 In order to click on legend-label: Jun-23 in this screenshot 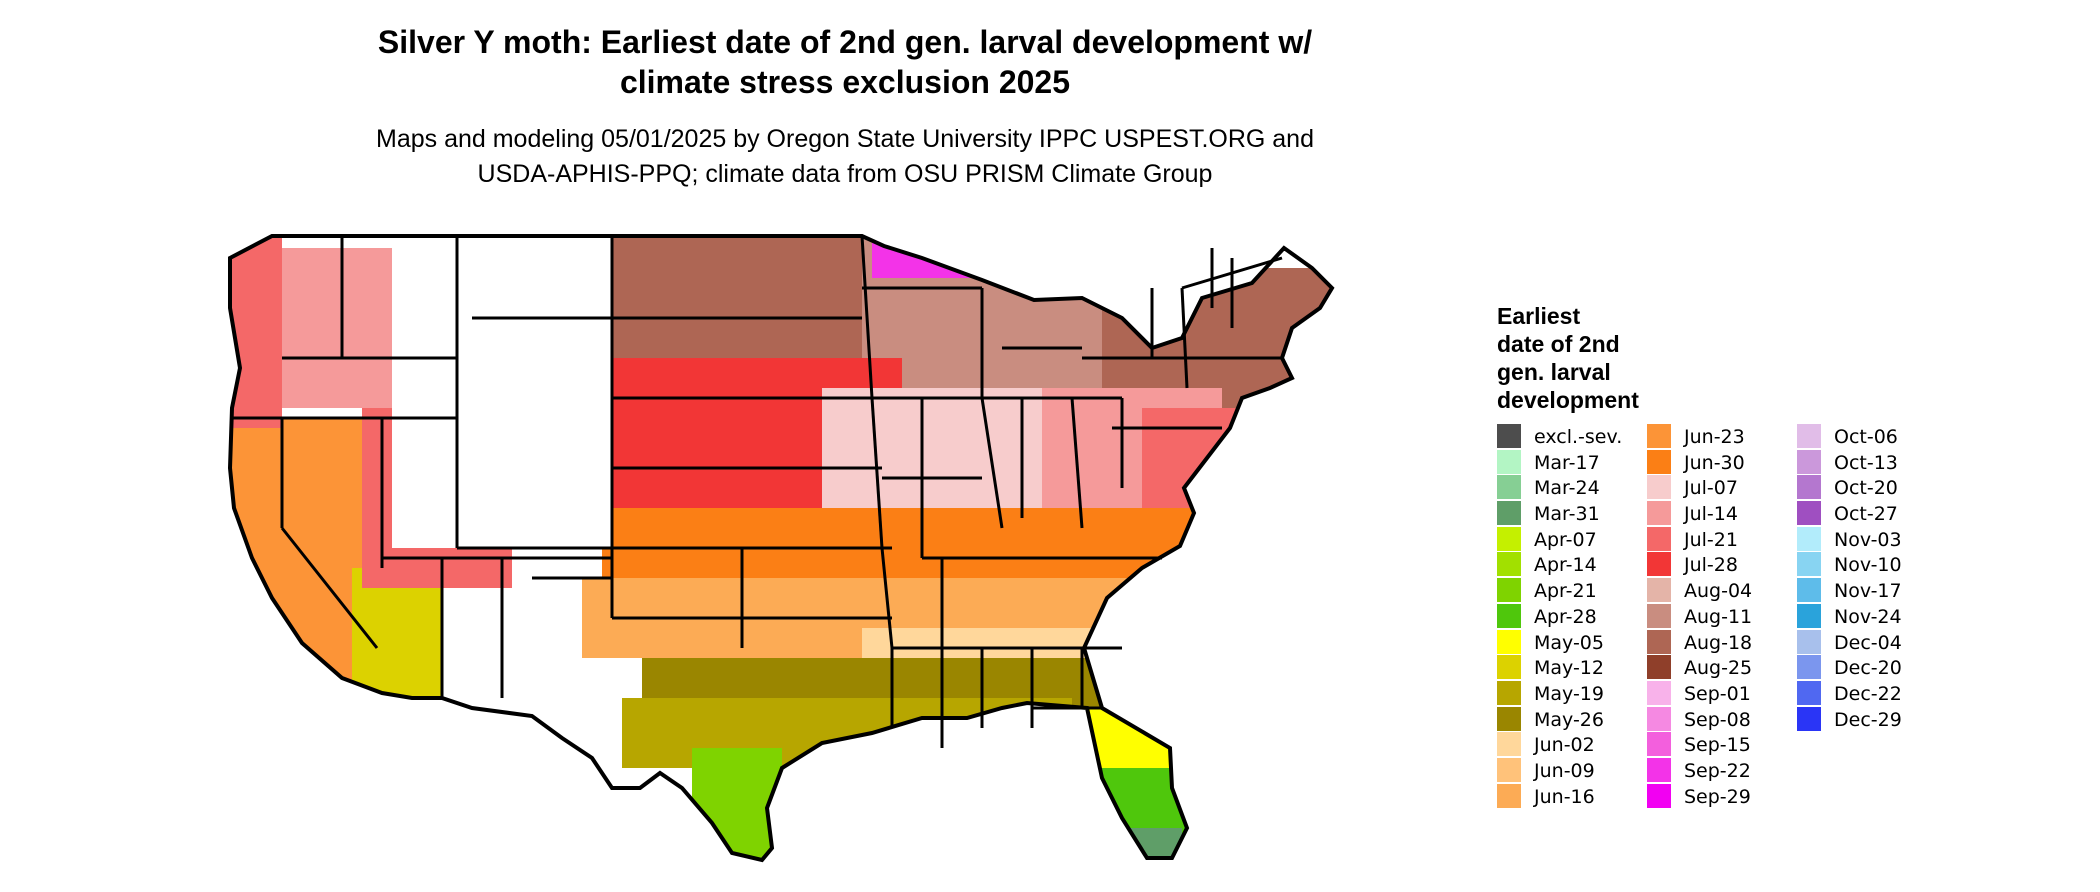, I will do `click(1714, 437)`.